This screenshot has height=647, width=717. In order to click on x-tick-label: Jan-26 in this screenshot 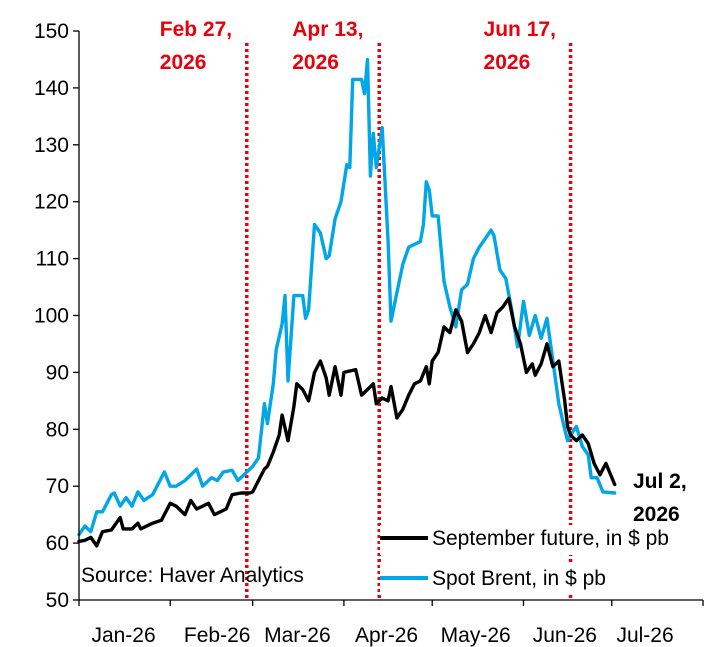, I will do `click(123, 635)`.